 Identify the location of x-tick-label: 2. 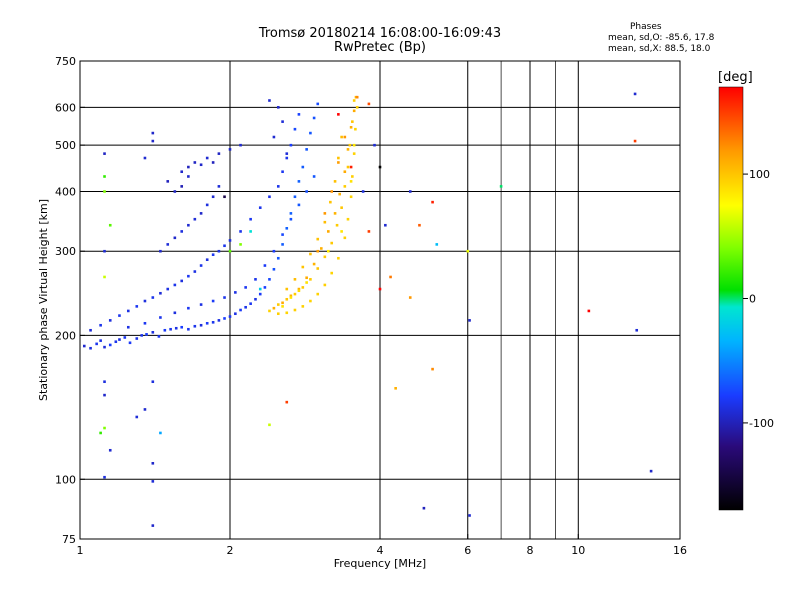
(230, 550).